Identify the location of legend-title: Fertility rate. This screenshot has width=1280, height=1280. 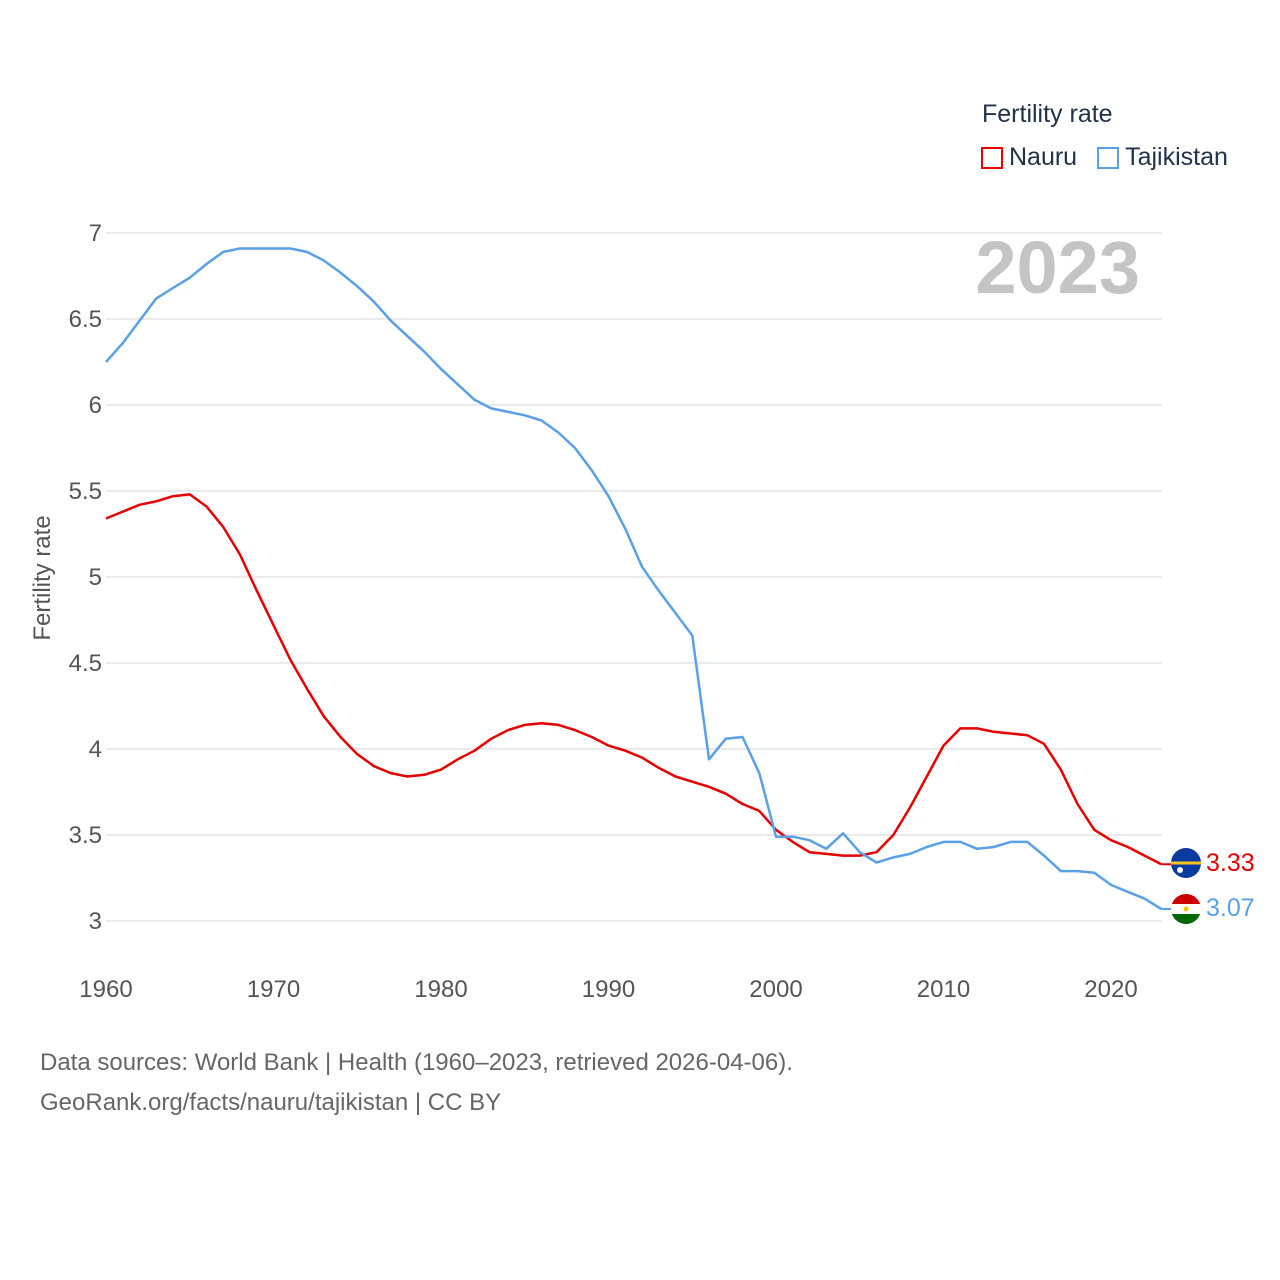
(1047, 114).